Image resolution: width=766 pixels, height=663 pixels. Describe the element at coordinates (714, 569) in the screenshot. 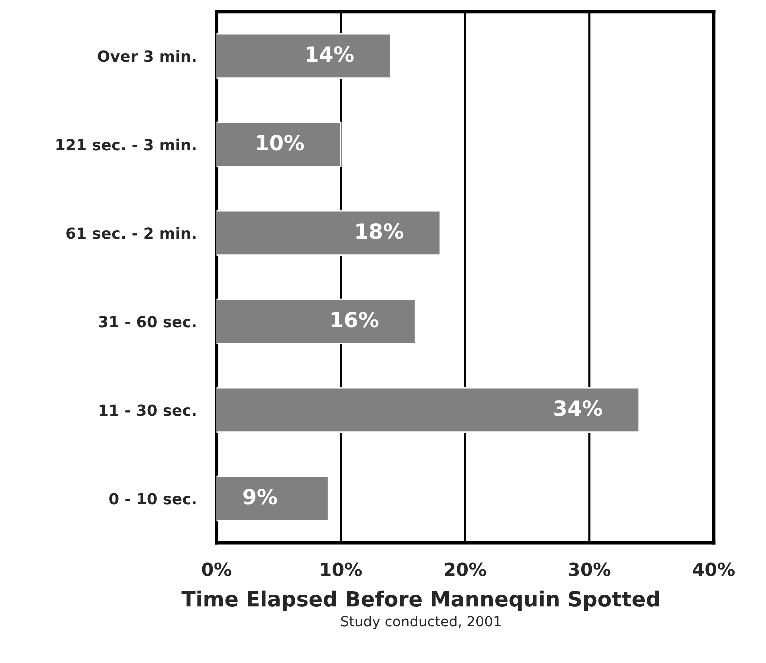

I see `x-tick-label: 40%` at that location.